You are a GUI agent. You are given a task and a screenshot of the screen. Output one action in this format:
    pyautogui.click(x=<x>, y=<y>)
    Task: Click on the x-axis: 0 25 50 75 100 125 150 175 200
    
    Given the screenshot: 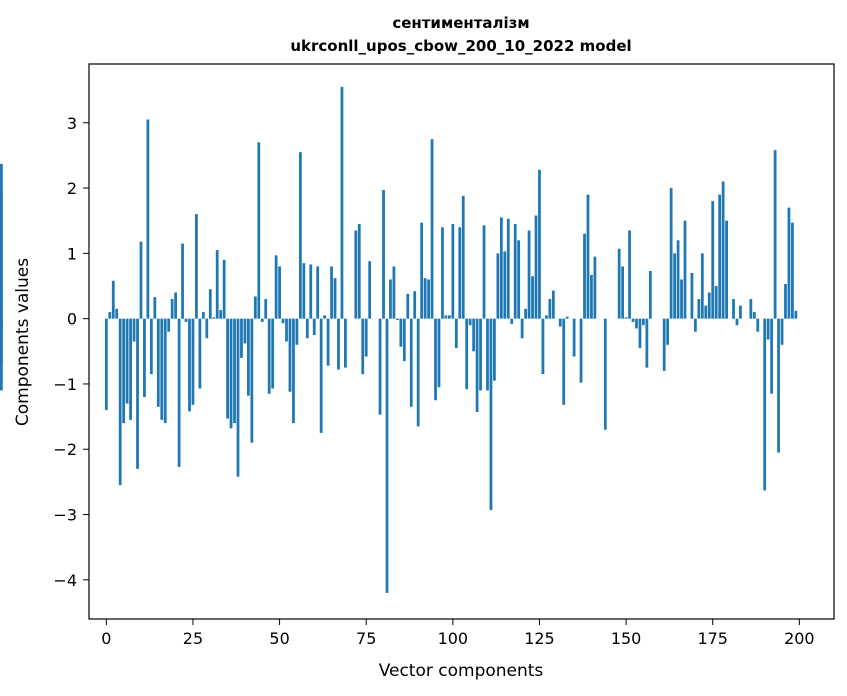 What is the action you would take?
    pyautogui.click(x=458, y=633)
    